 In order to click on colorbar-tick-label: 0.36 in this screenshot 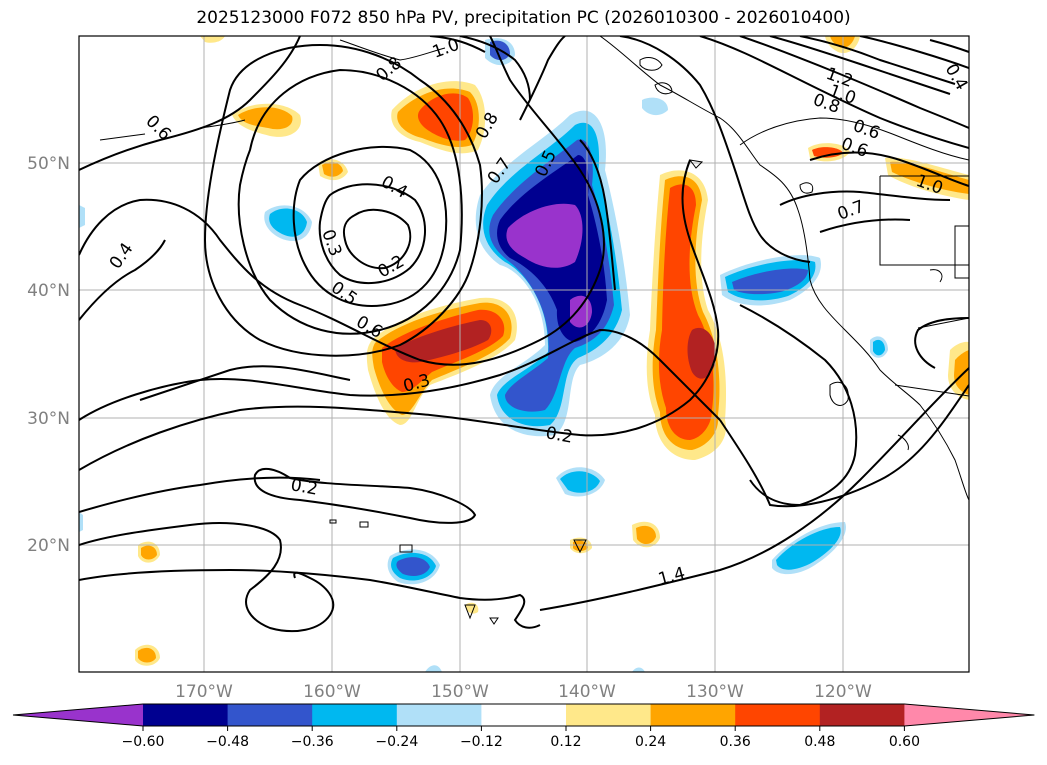, I will do `click(735, 742)`.